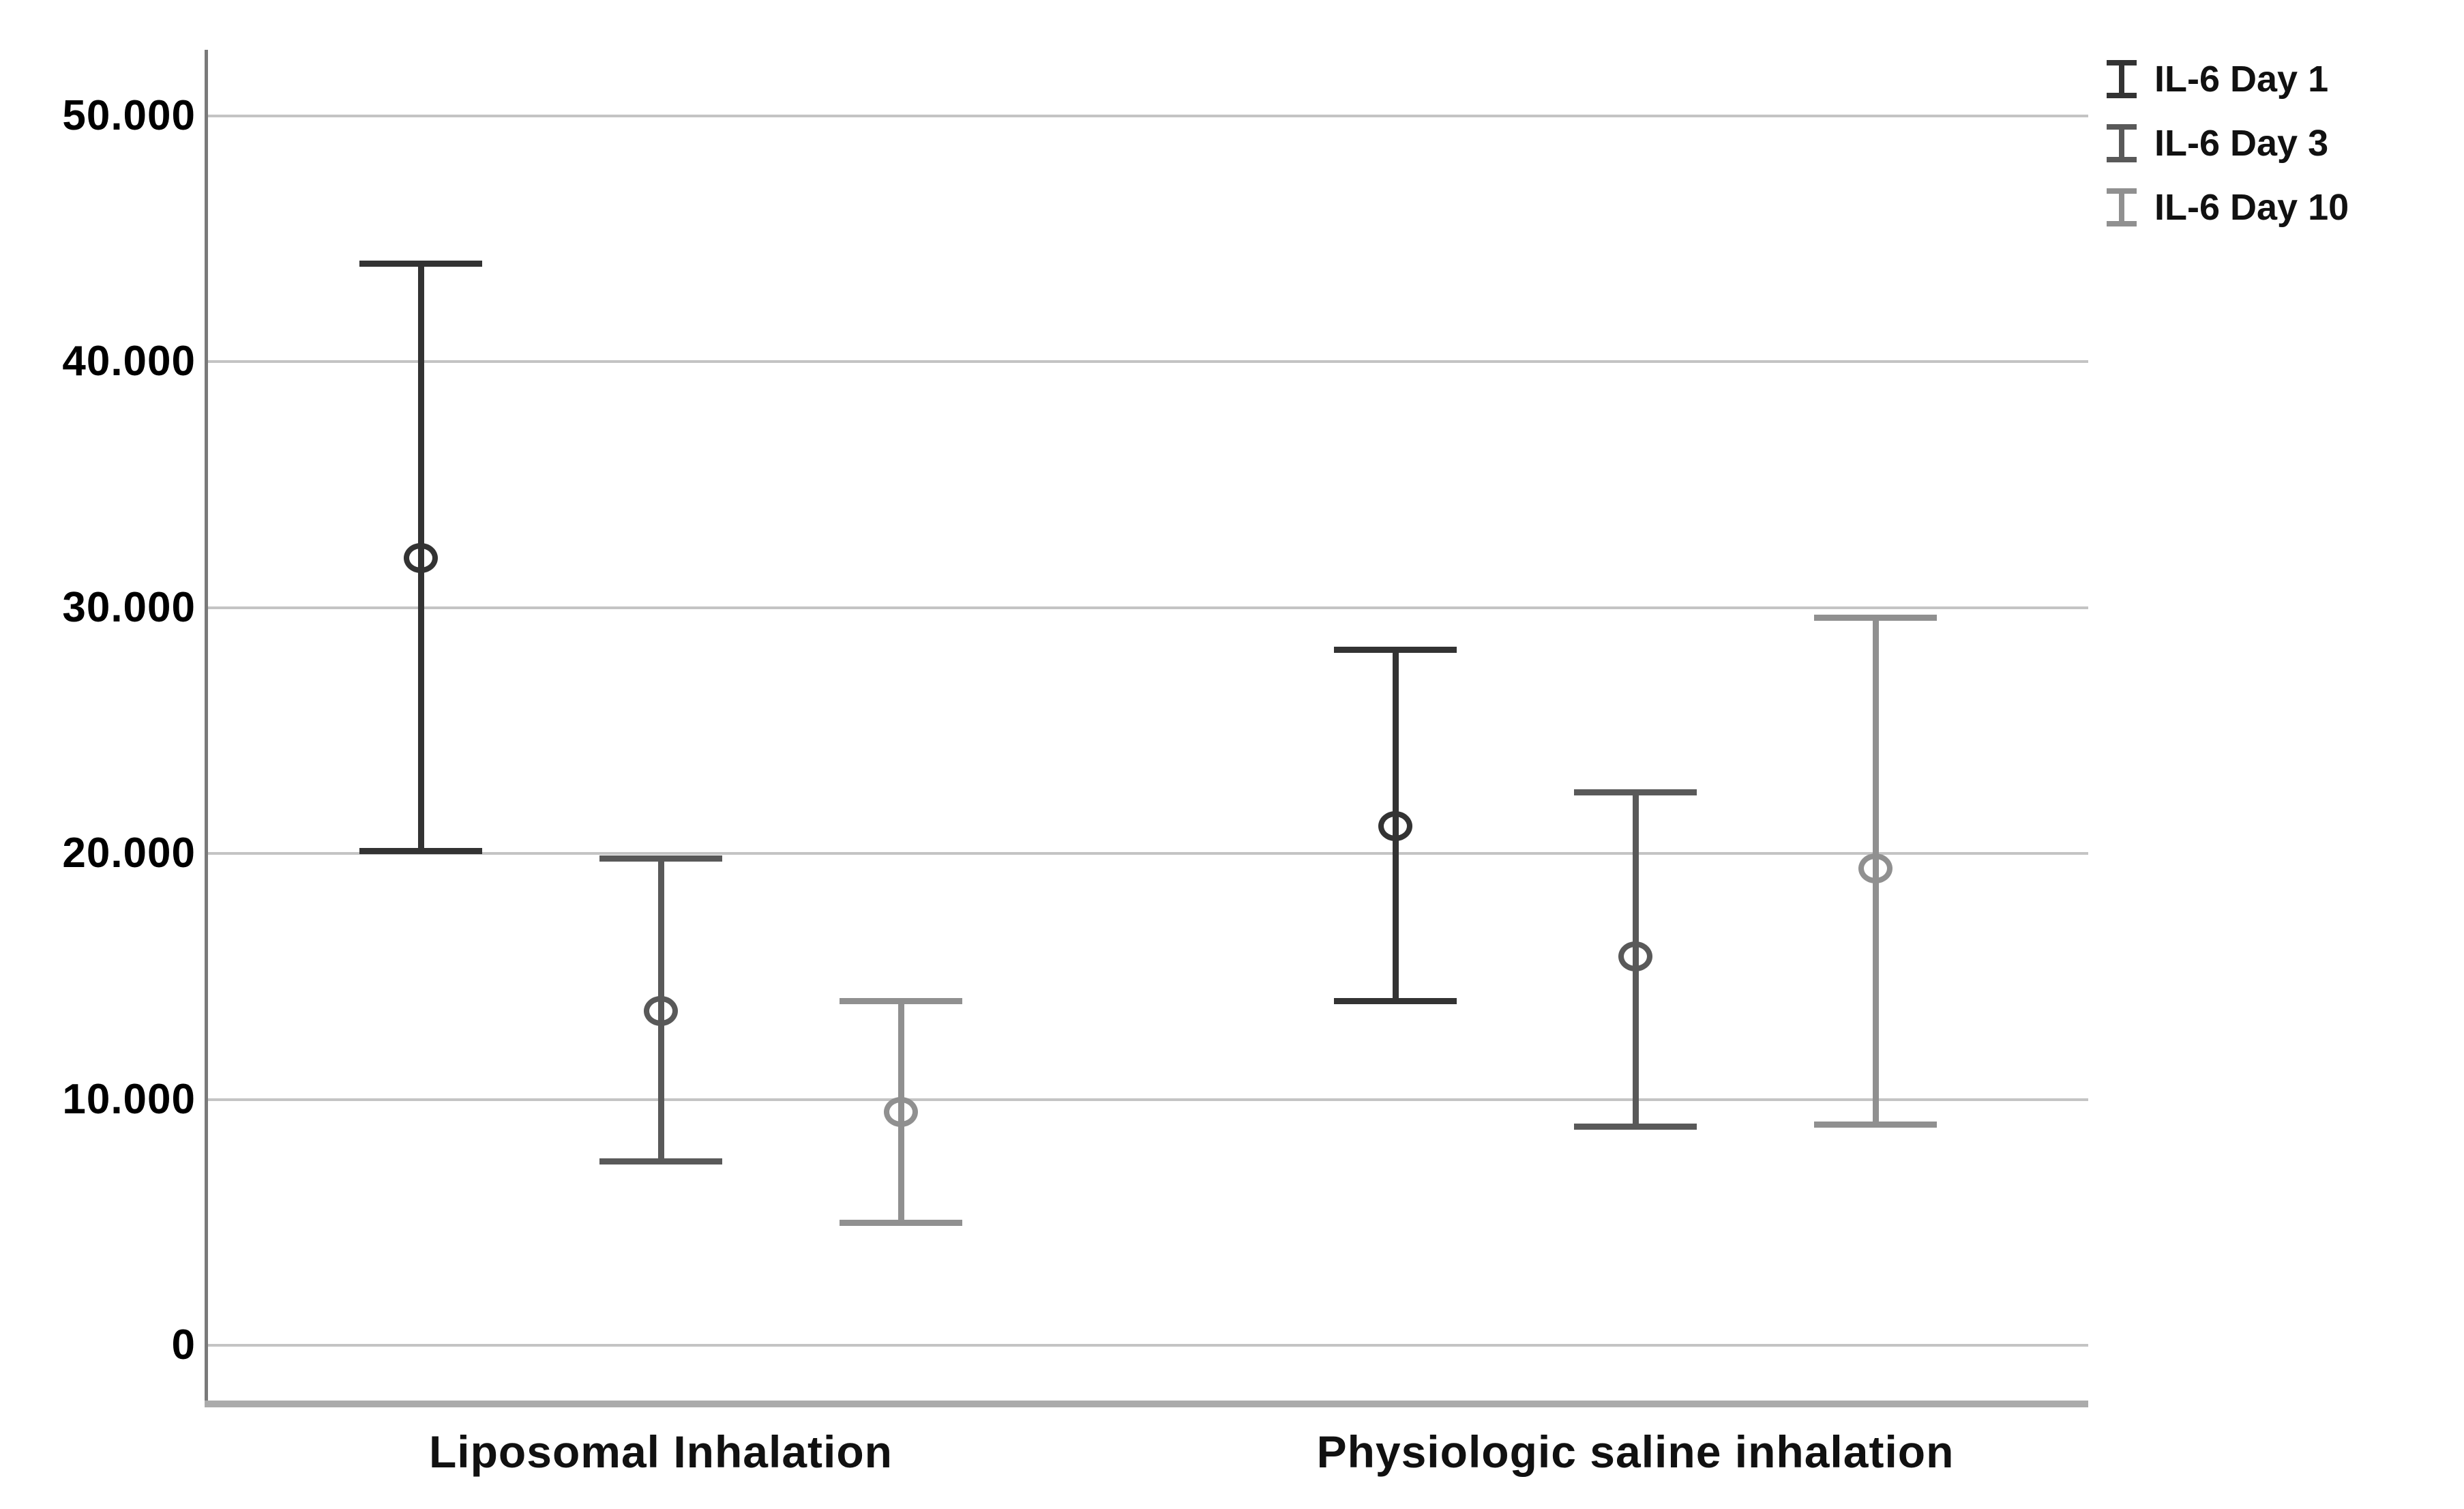 This screenshot has height=1509, width=2464. I want to click on legend-item: IL-6 Day 1, so click(2228, 79).